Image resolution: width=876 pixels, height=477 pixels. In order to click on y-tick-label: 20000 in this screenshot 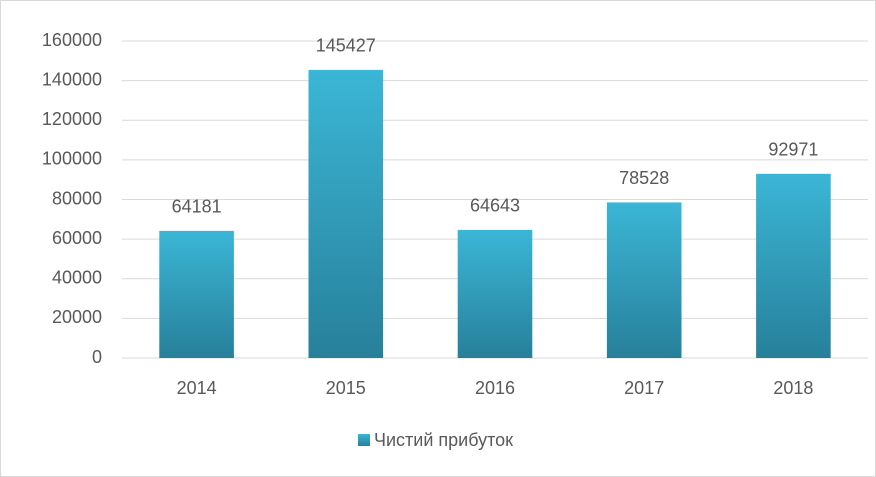, I will do `click(77, 317)`.